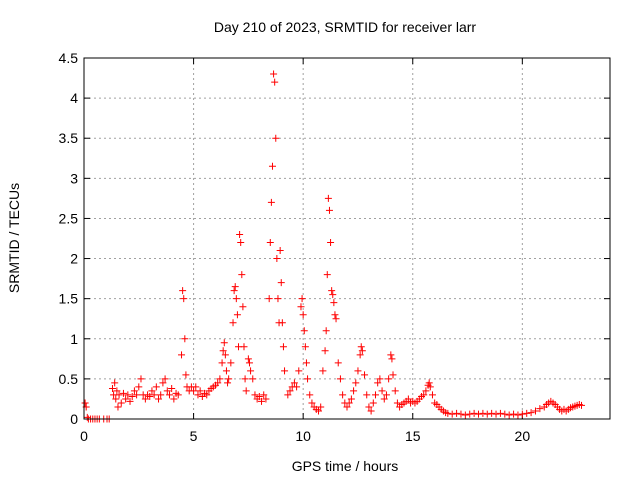 Image resolution: width=640 pixels, height=480 pixels. I want to click on x-tick-label: 0, so click(84, 436).